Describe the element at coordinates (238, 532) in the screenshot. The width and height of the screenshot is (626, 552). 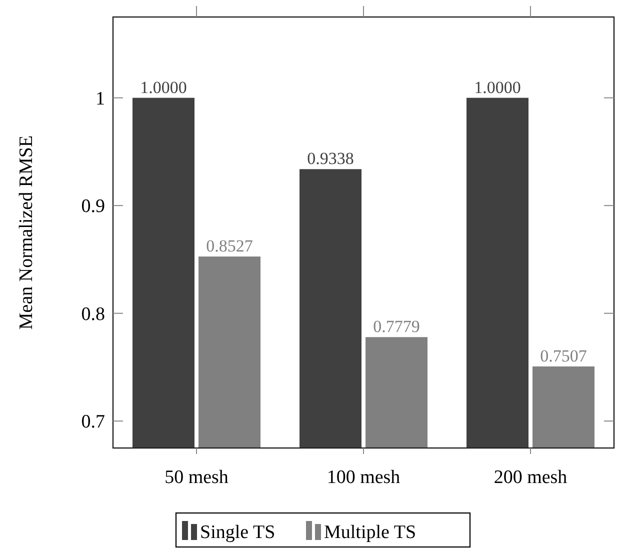
I see `legend-label: Single TS` at that location.